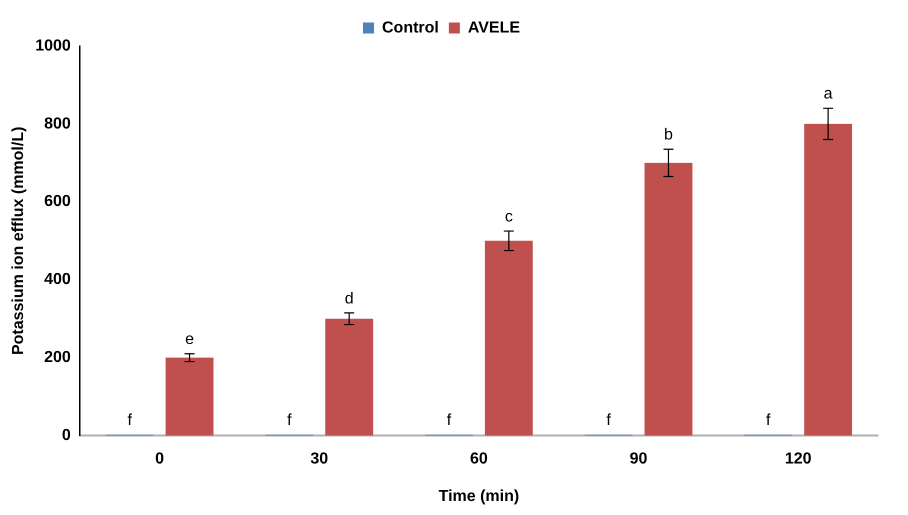 This screenshot has width=908, height=515. Describe the element at coordinates (319, 459) in the screenshot. I see `x-tick-label: 30` at that location.